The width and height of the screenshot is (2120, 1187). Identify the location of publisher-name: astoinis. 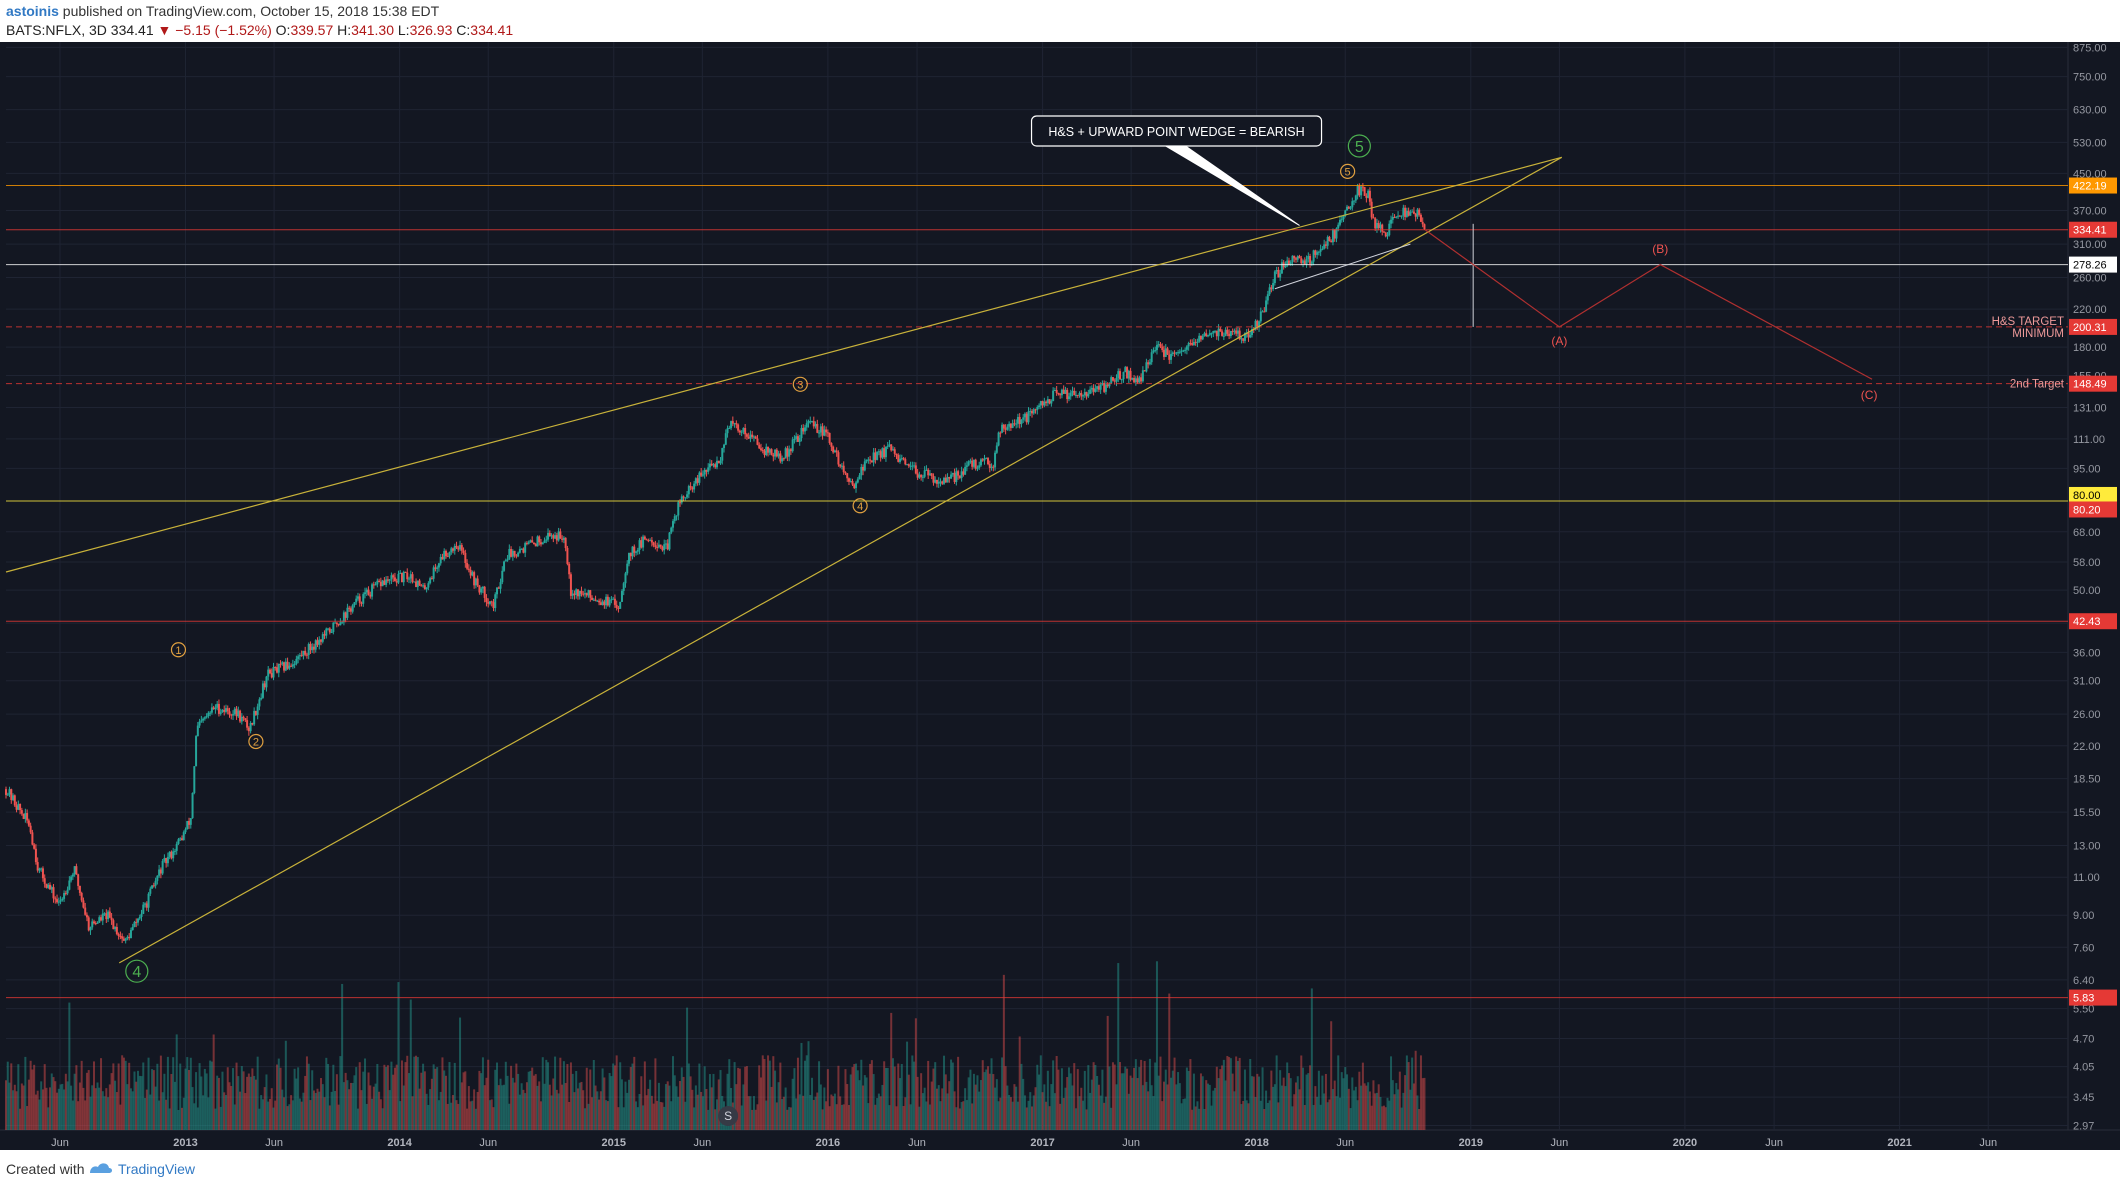
(32, 11).